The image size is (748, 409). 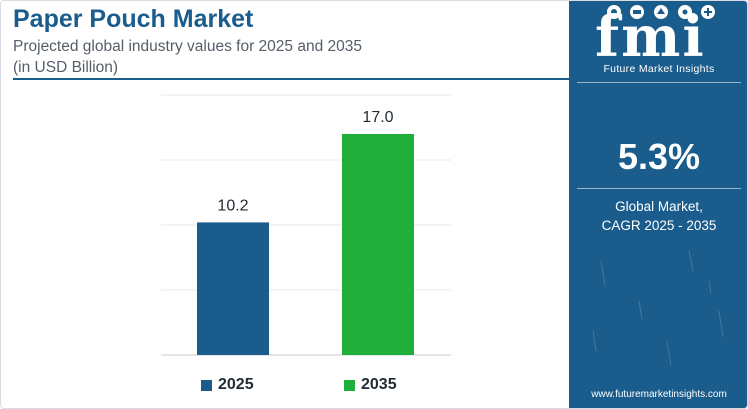 What do you see at coordinates (206, 385) in the screenshot?
I see `legend-swatch-2025` at bounding box center [206, 385].